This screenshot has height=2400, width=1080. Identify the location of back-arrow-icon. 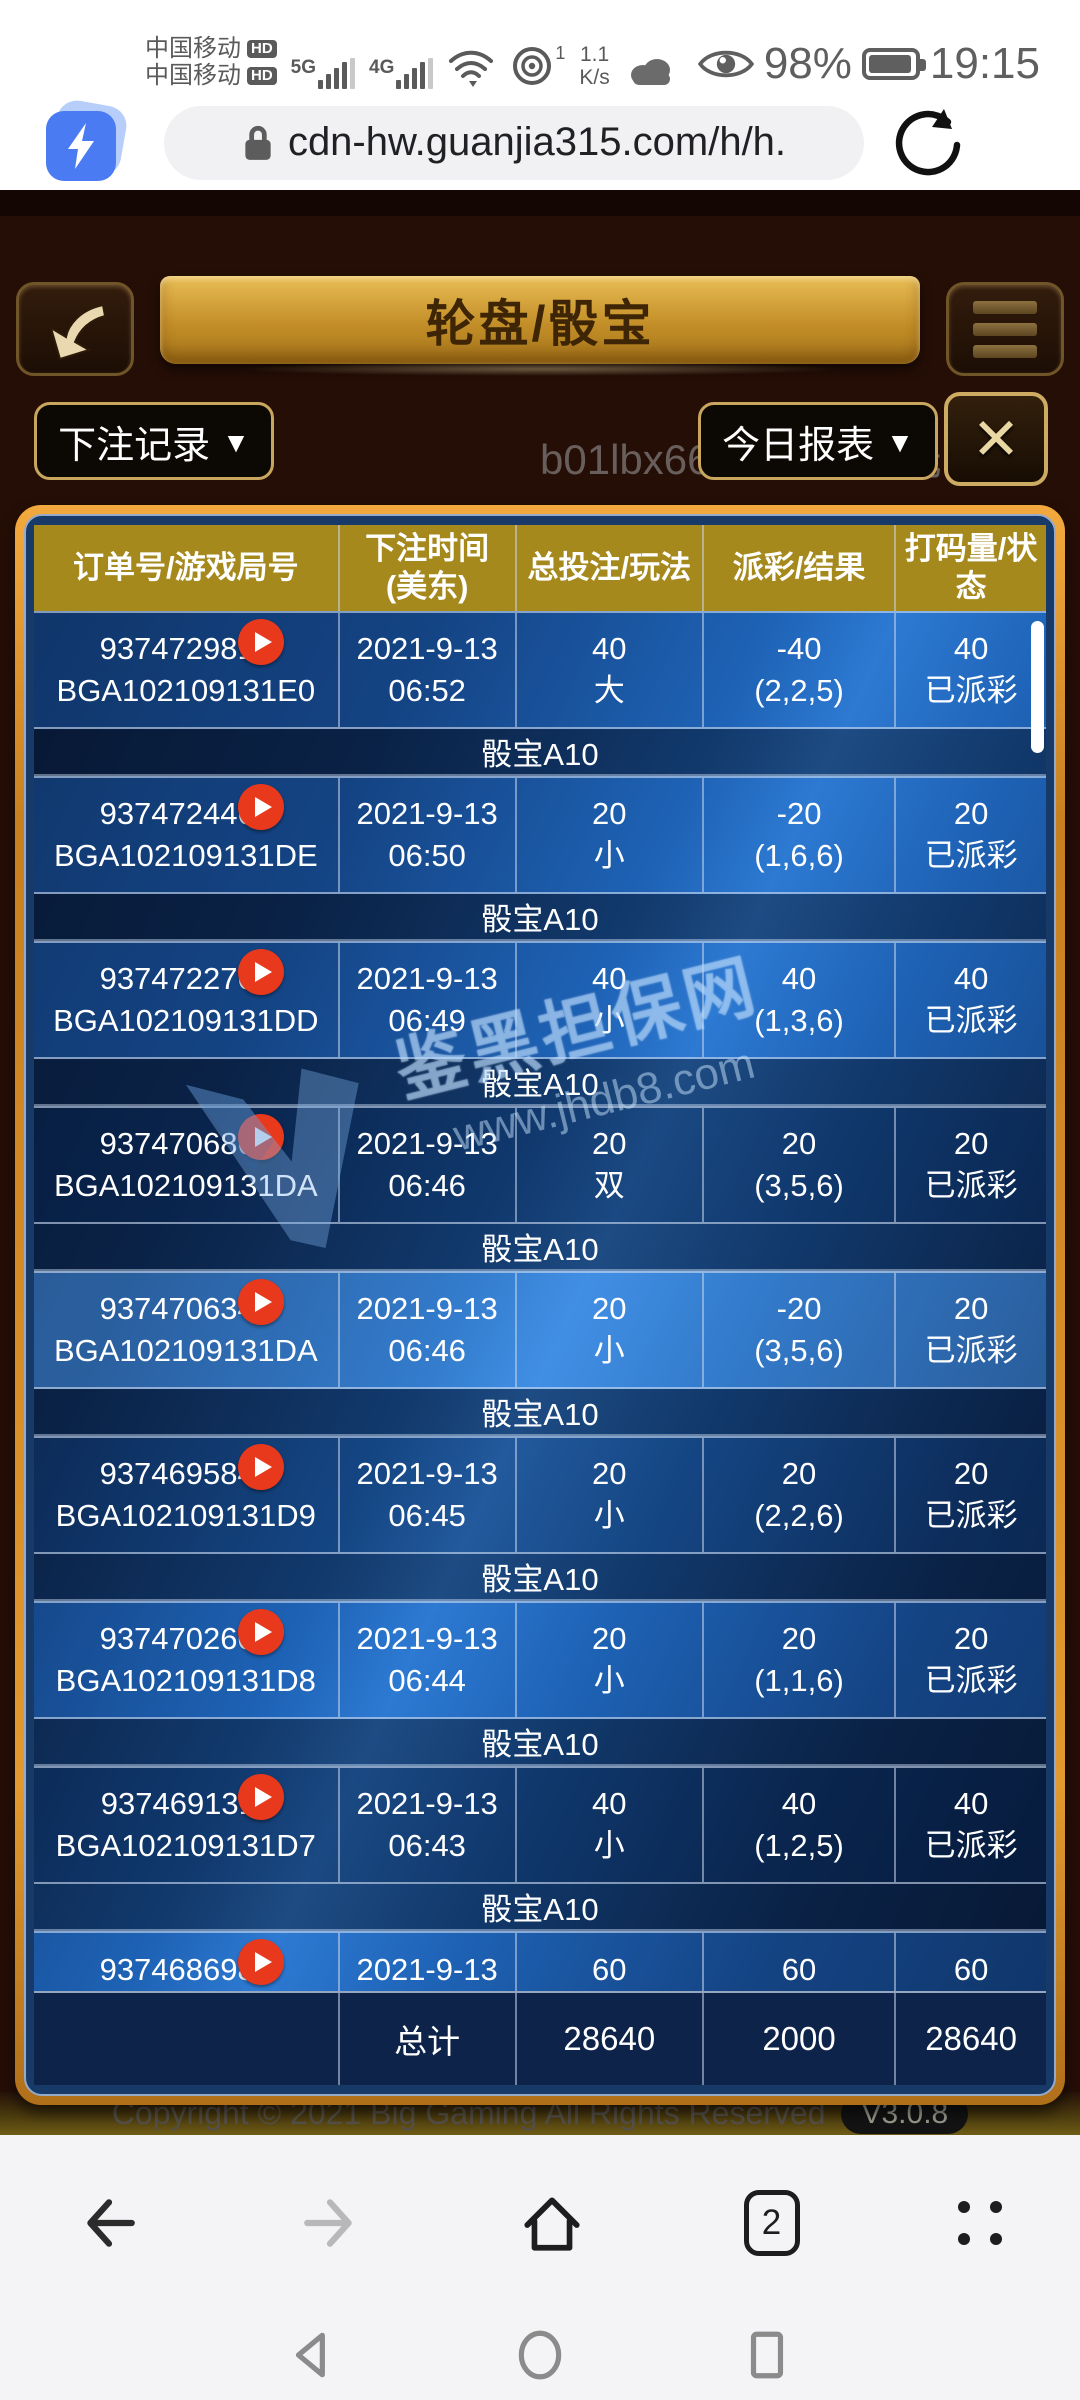
(78, 332).